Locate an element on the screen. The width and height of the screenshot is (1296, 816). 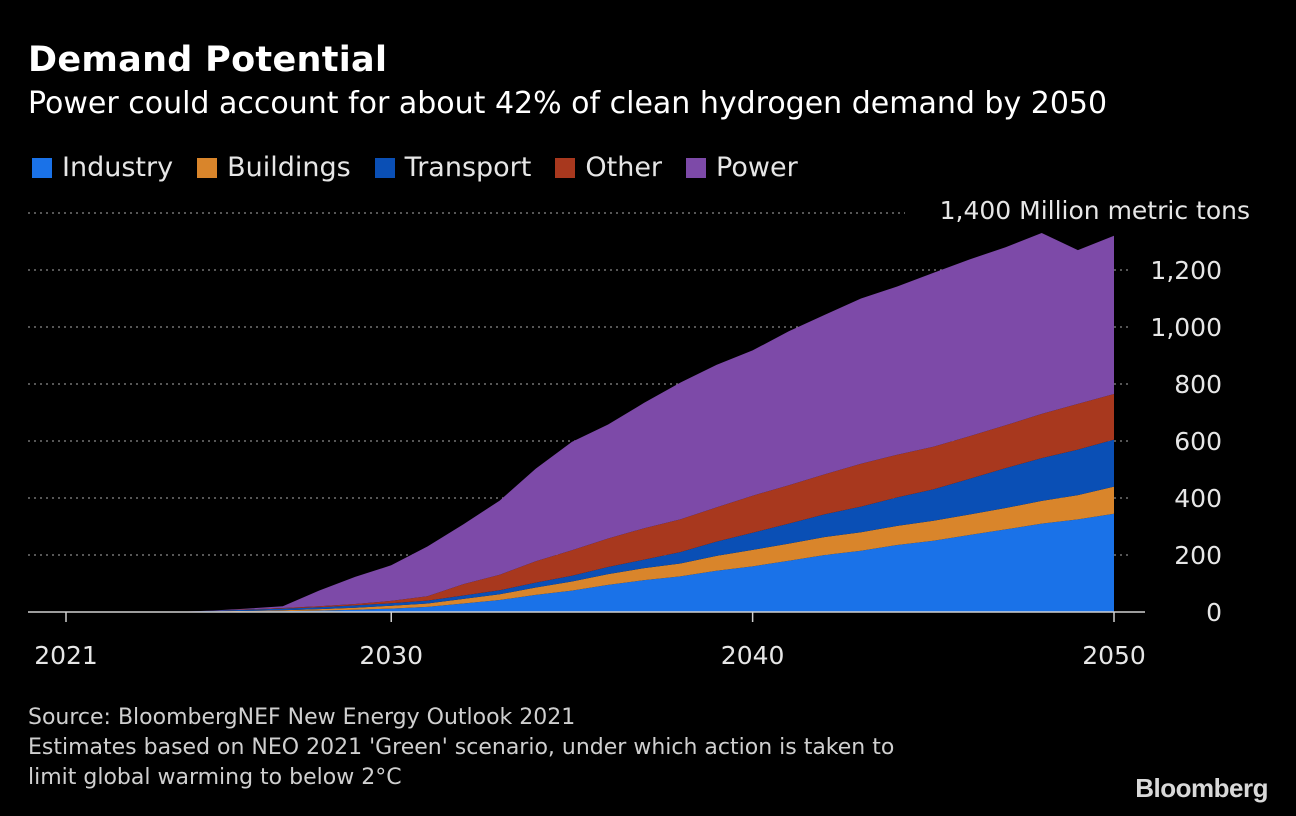
legend-item-transport: Transport is located at coordinates (453, 167).